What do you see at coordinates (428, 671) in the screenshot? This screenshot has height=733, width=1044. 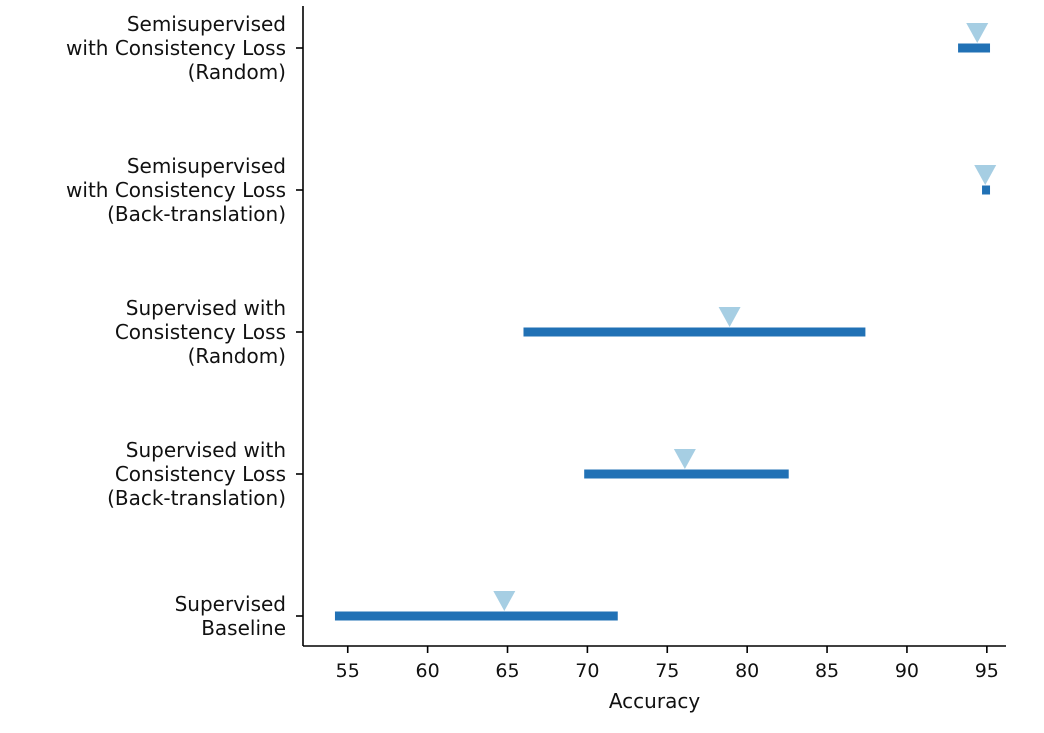 I see `x-tick-label: 60` at bounding box center [428, 671].